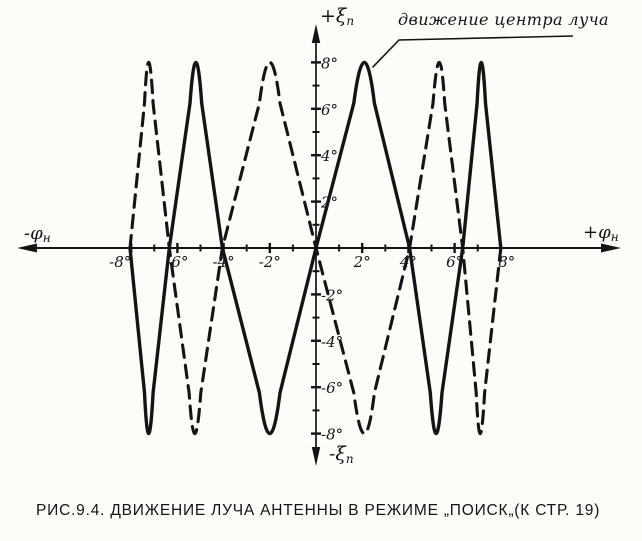 The image size is (642, 541). Describe the element at coordinates (46, 238) in the screenshot. I see `x-axis-left-label-sub: н` at that location.